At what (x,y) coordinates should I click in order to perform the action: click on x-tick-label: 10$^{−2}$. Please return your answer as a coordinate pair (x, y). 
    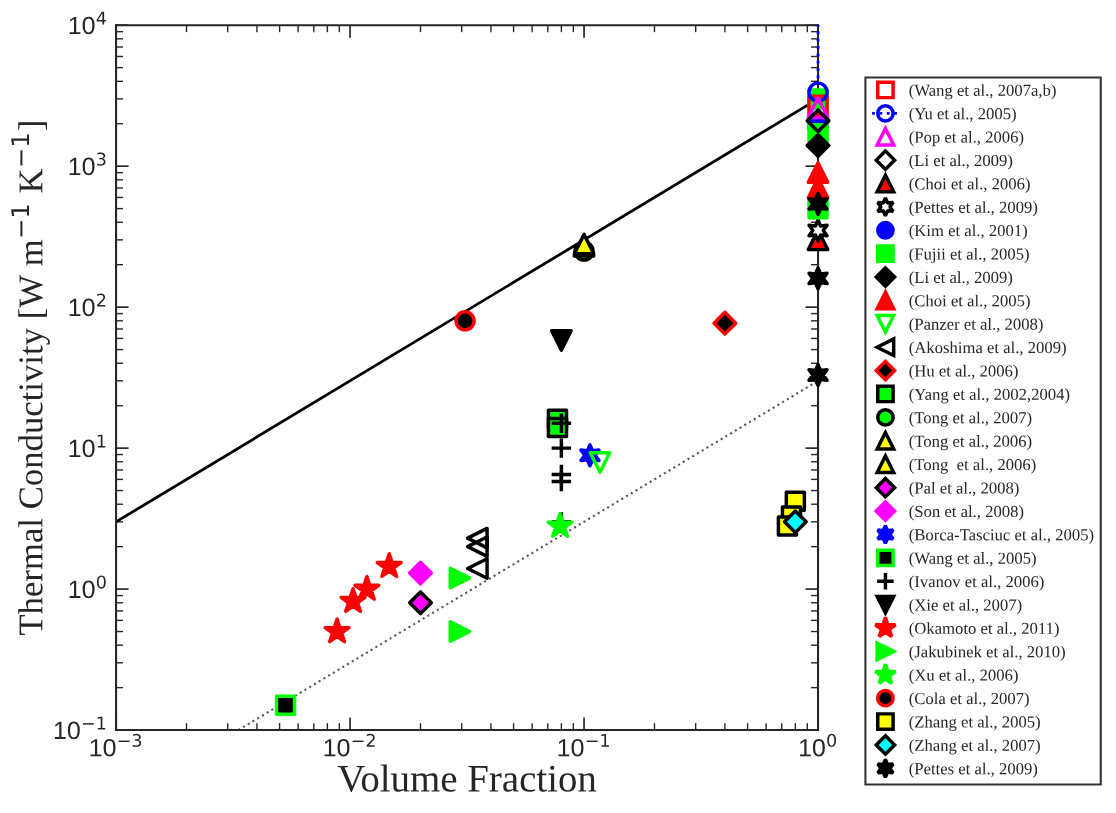
    Looking at the image, I should click on (349, 745).